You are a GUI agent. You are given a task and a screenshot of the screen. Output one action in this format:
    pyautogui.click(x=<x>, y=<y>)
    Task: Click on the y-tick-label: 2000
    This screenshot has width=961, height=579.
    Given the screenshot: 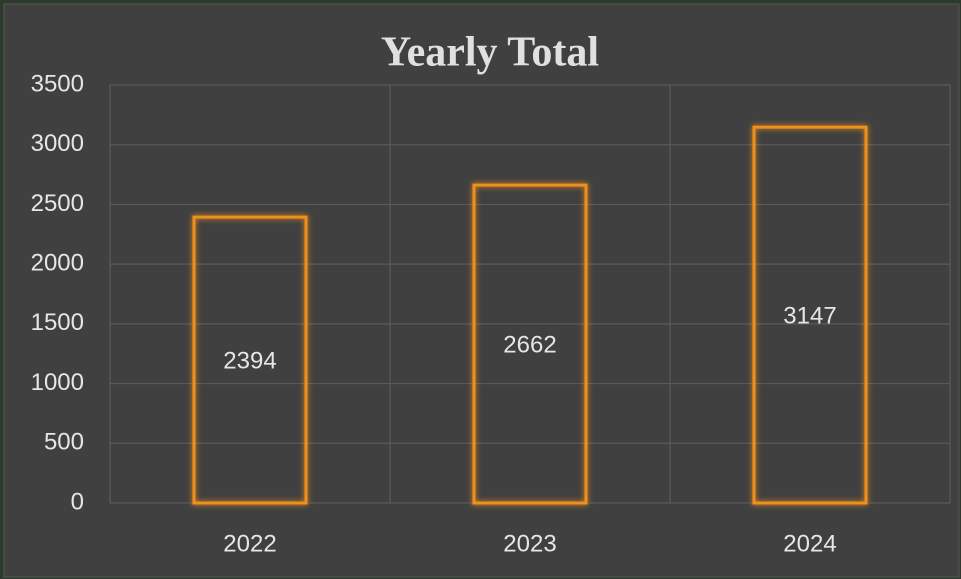 What is the action you would take?
    pyautogui.click(x=57, y=262)
    